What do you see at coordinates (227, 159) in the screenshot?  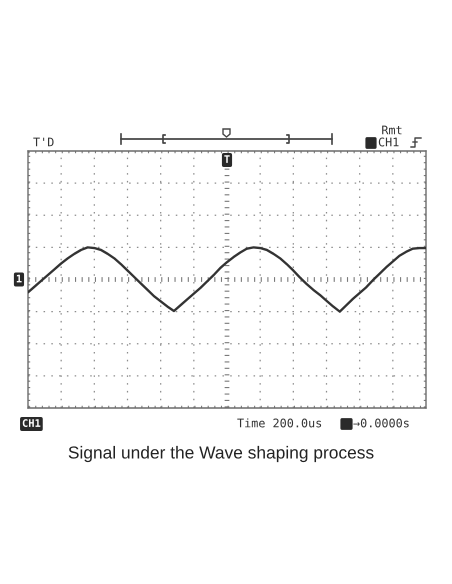 I see `text: T` at bounding box center [227, 159].